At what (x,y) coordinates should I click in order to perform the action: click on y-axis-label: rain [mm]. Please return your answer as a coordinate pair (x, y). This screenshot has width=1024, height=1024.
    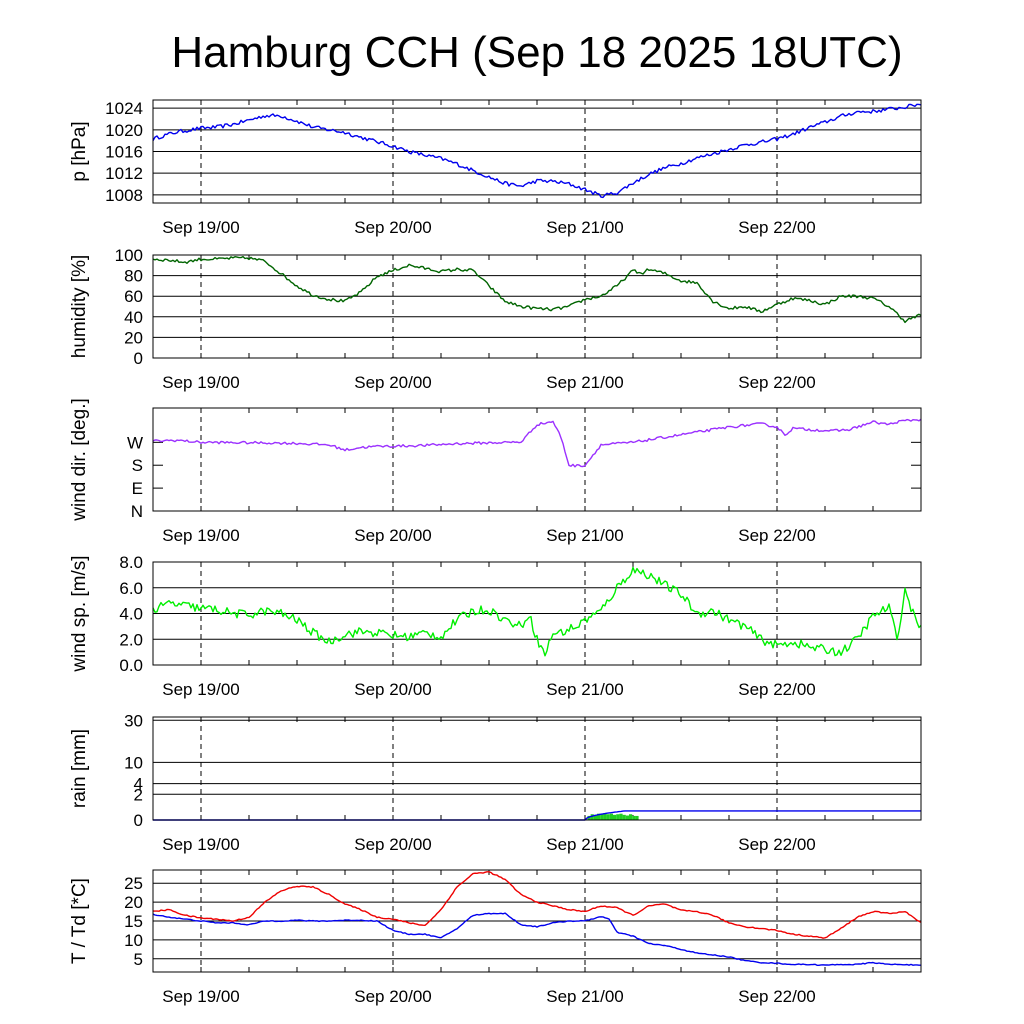
    Looking at the image, I should click on (79, 768).